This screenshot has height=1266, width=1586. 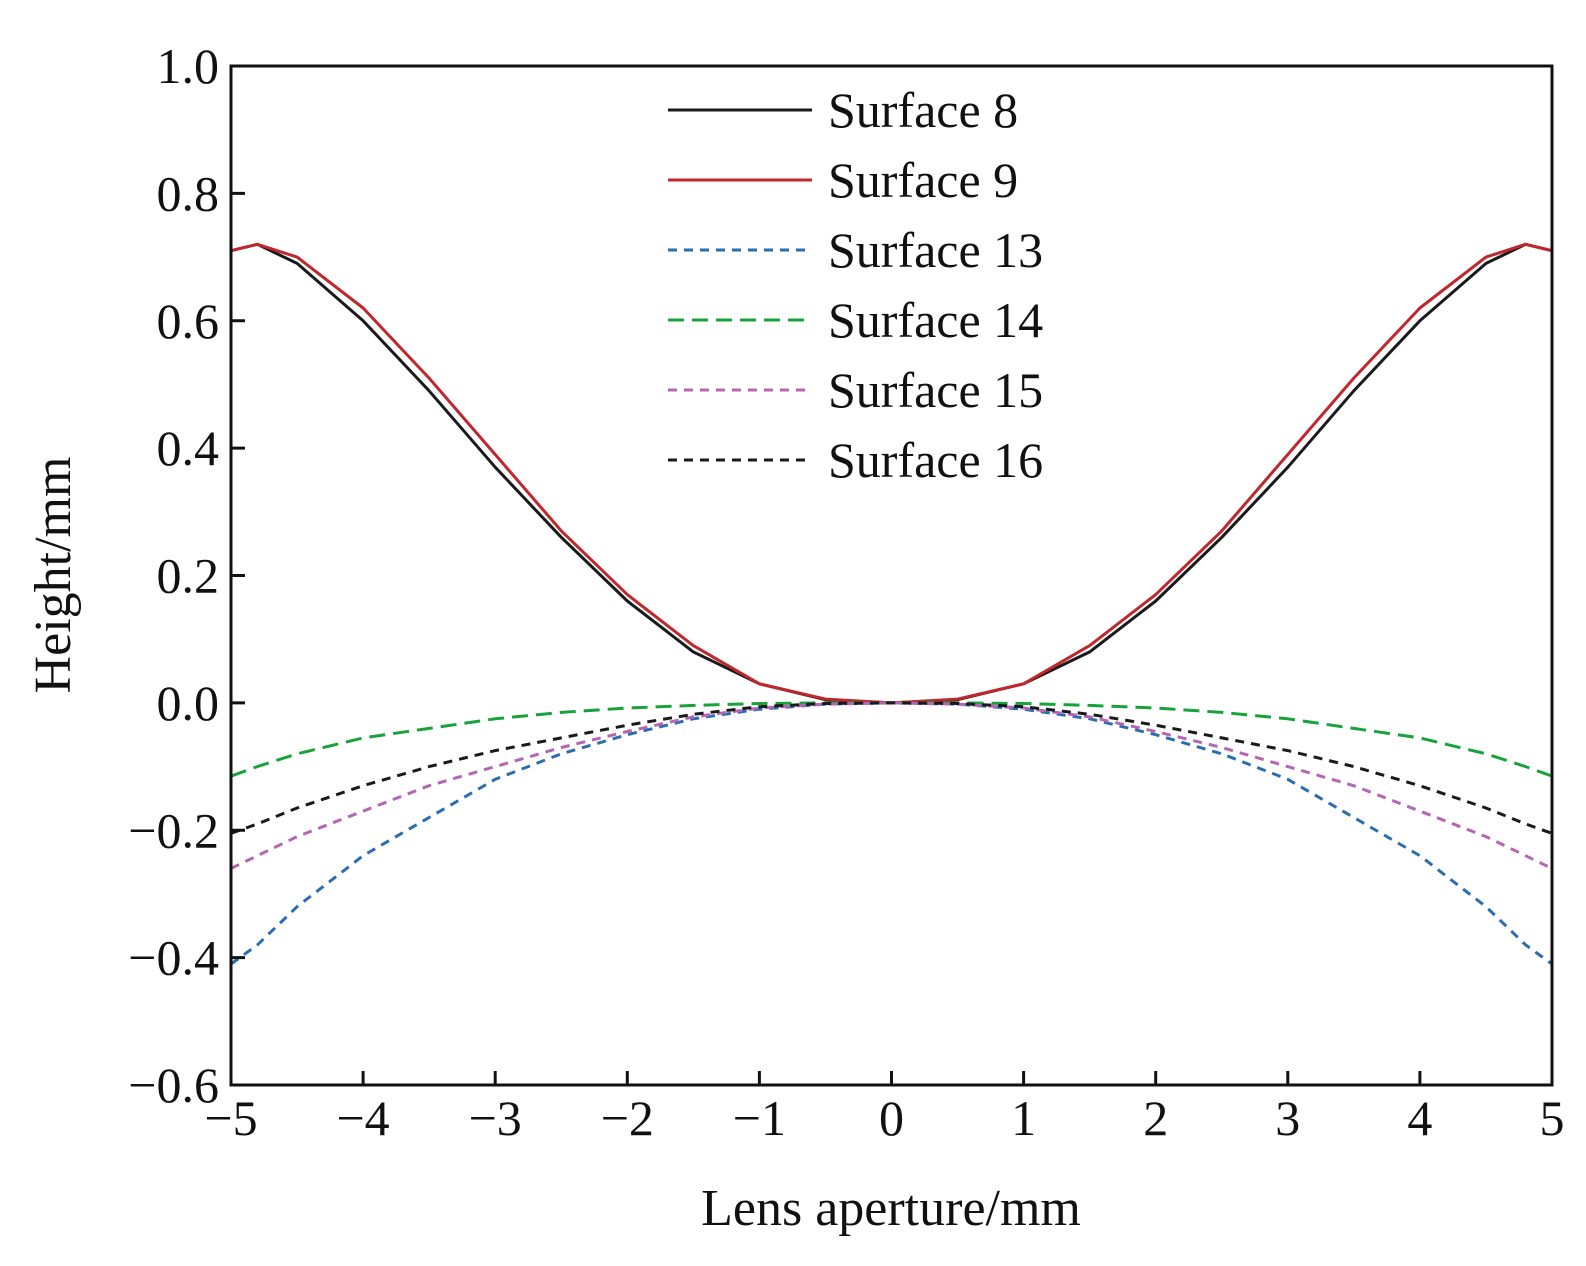 I want to click on legend-label: Surface 9, so click(x=923, y=180).